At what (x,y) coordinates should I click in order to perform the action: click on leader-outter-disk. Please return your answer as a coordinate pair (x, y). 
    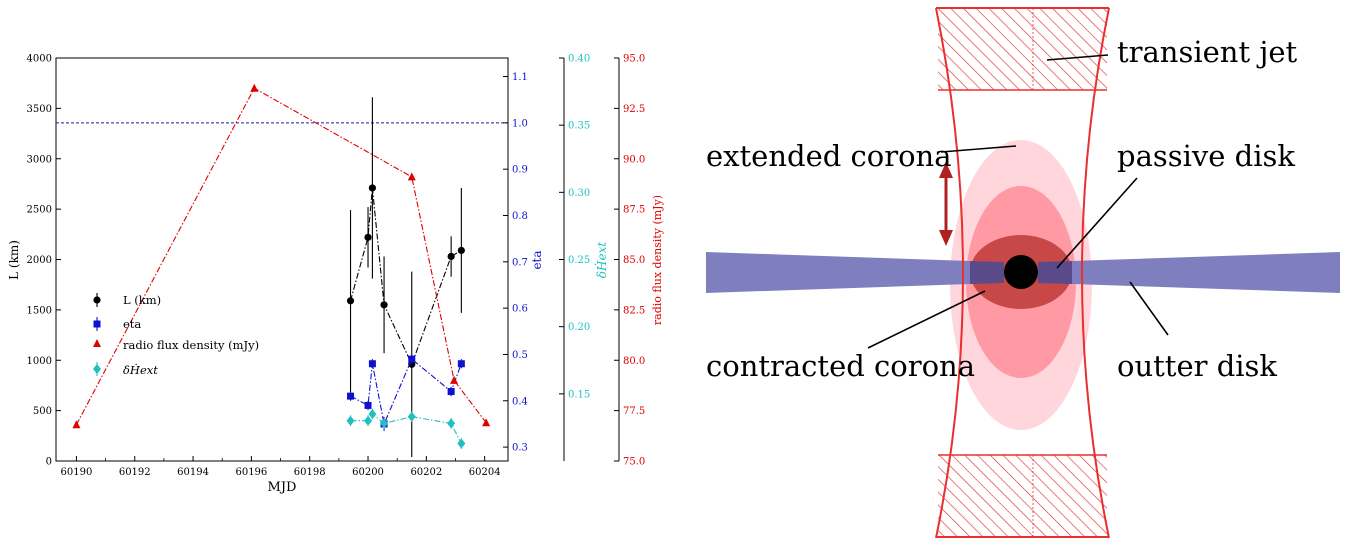
    Looking at the image, I should click on (1149, 308).